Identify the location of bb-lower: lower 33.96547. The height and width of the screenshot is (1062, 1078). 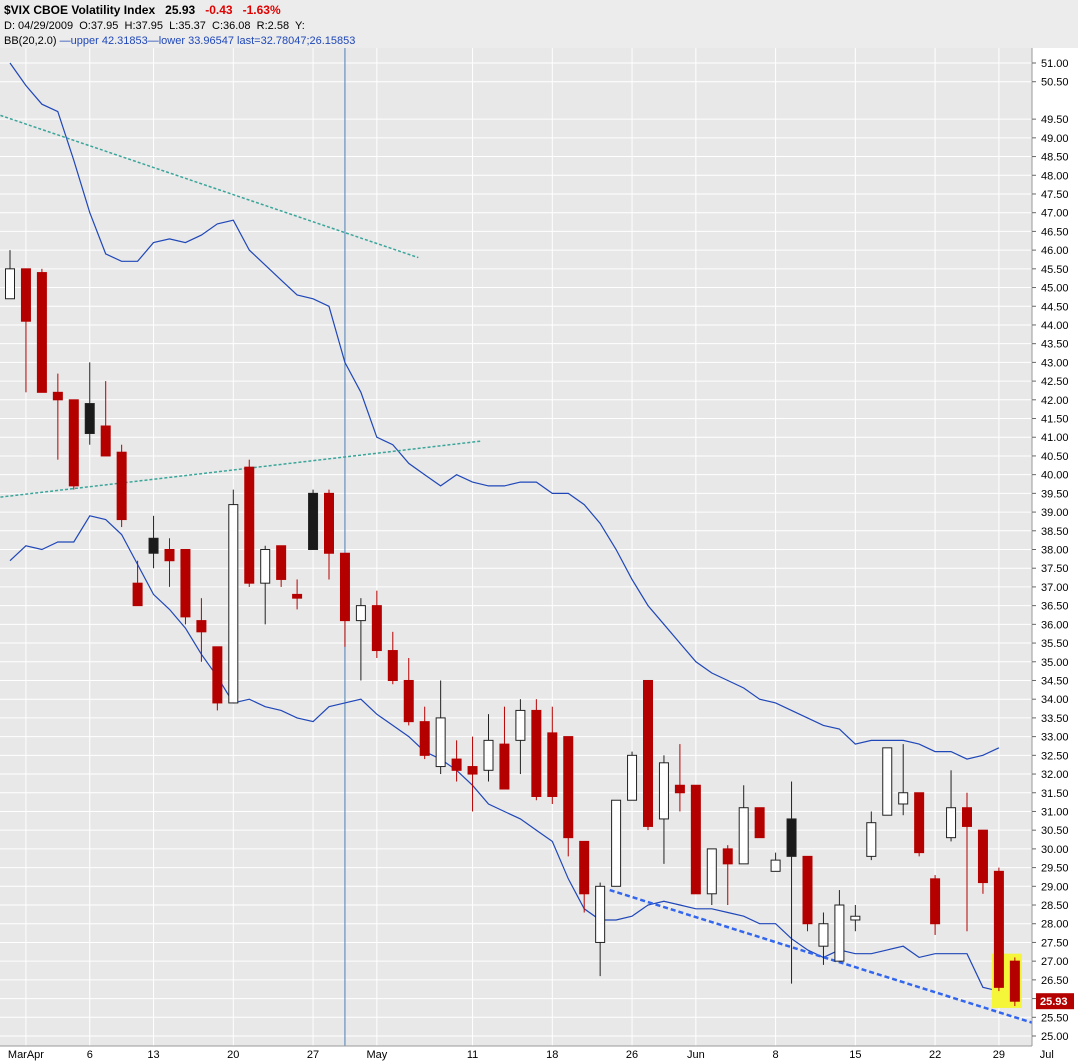
(196, 41).